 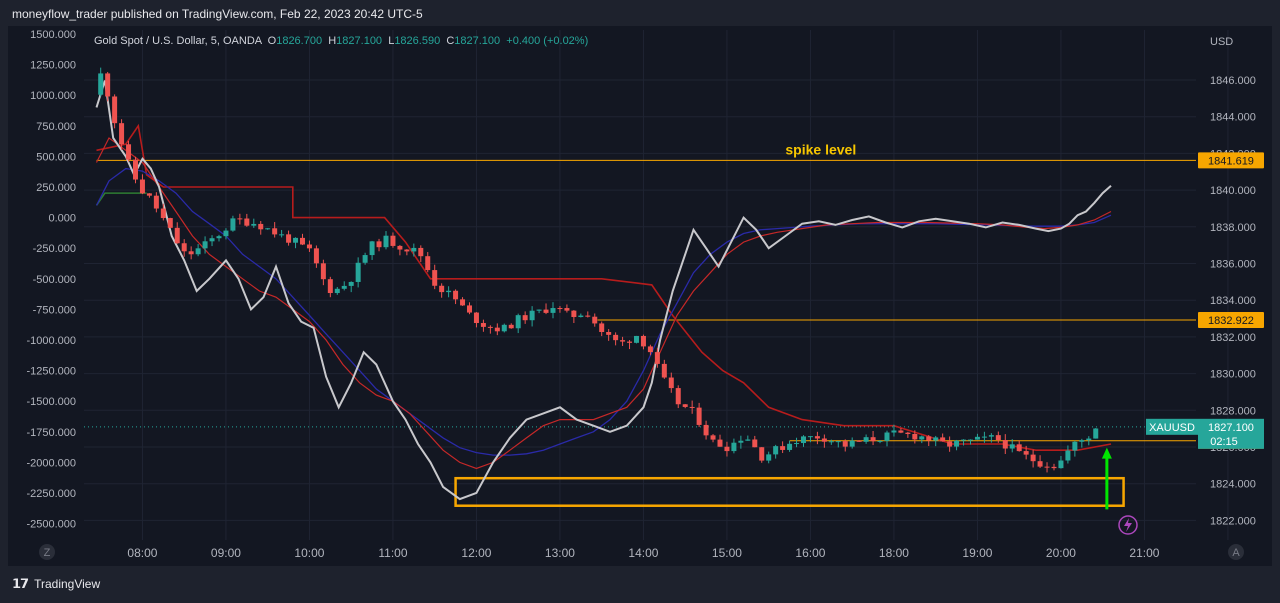 I want to click on oscillator-tick-label: 500.000, so click(x=56, y=157).